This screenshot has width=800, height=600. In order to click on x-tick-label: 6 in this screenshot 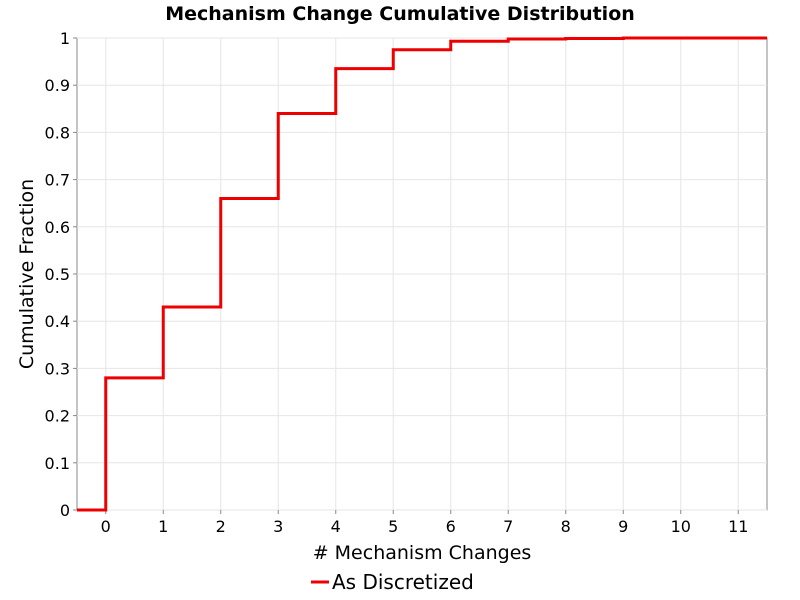, I will do `click(451, 526)`.